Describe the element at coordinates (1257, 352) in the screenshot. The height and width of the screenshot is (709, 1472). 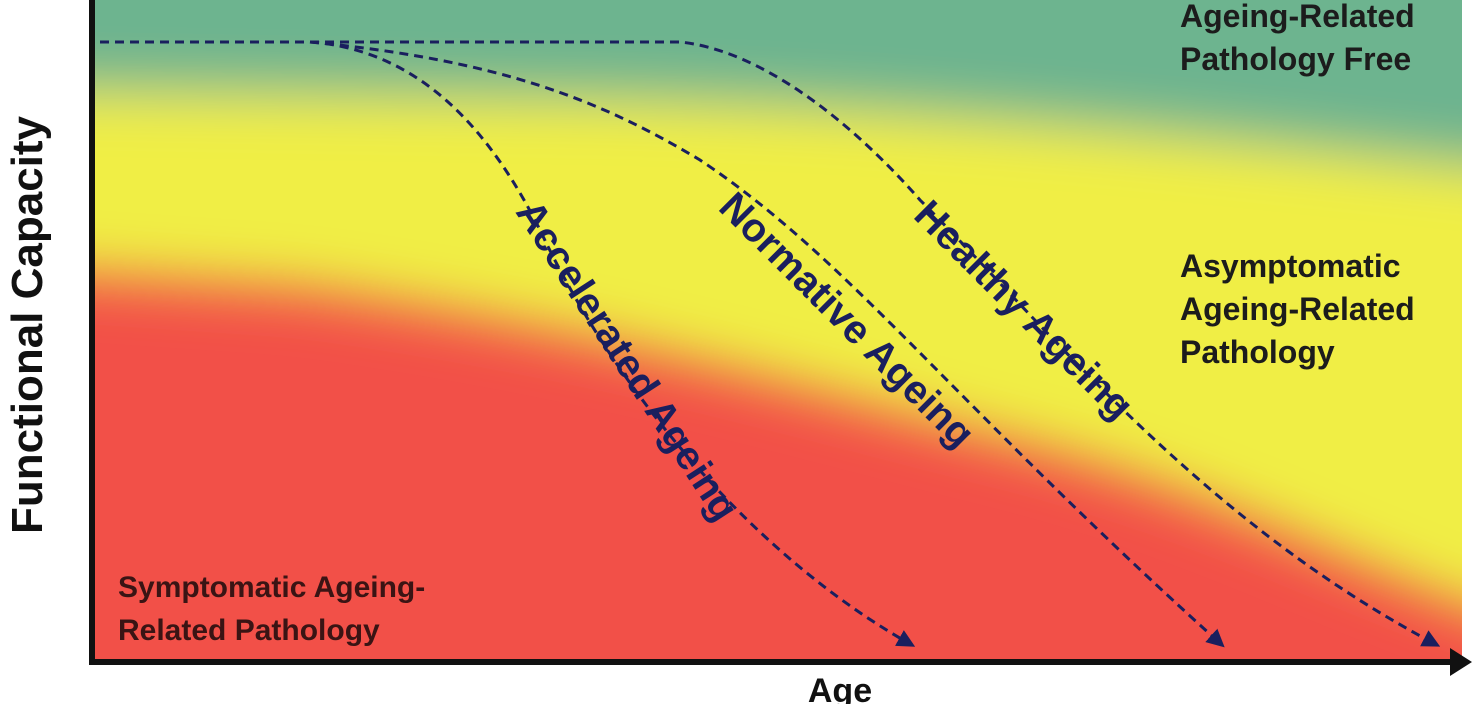
I see `zone-label: Pathology` at that location.